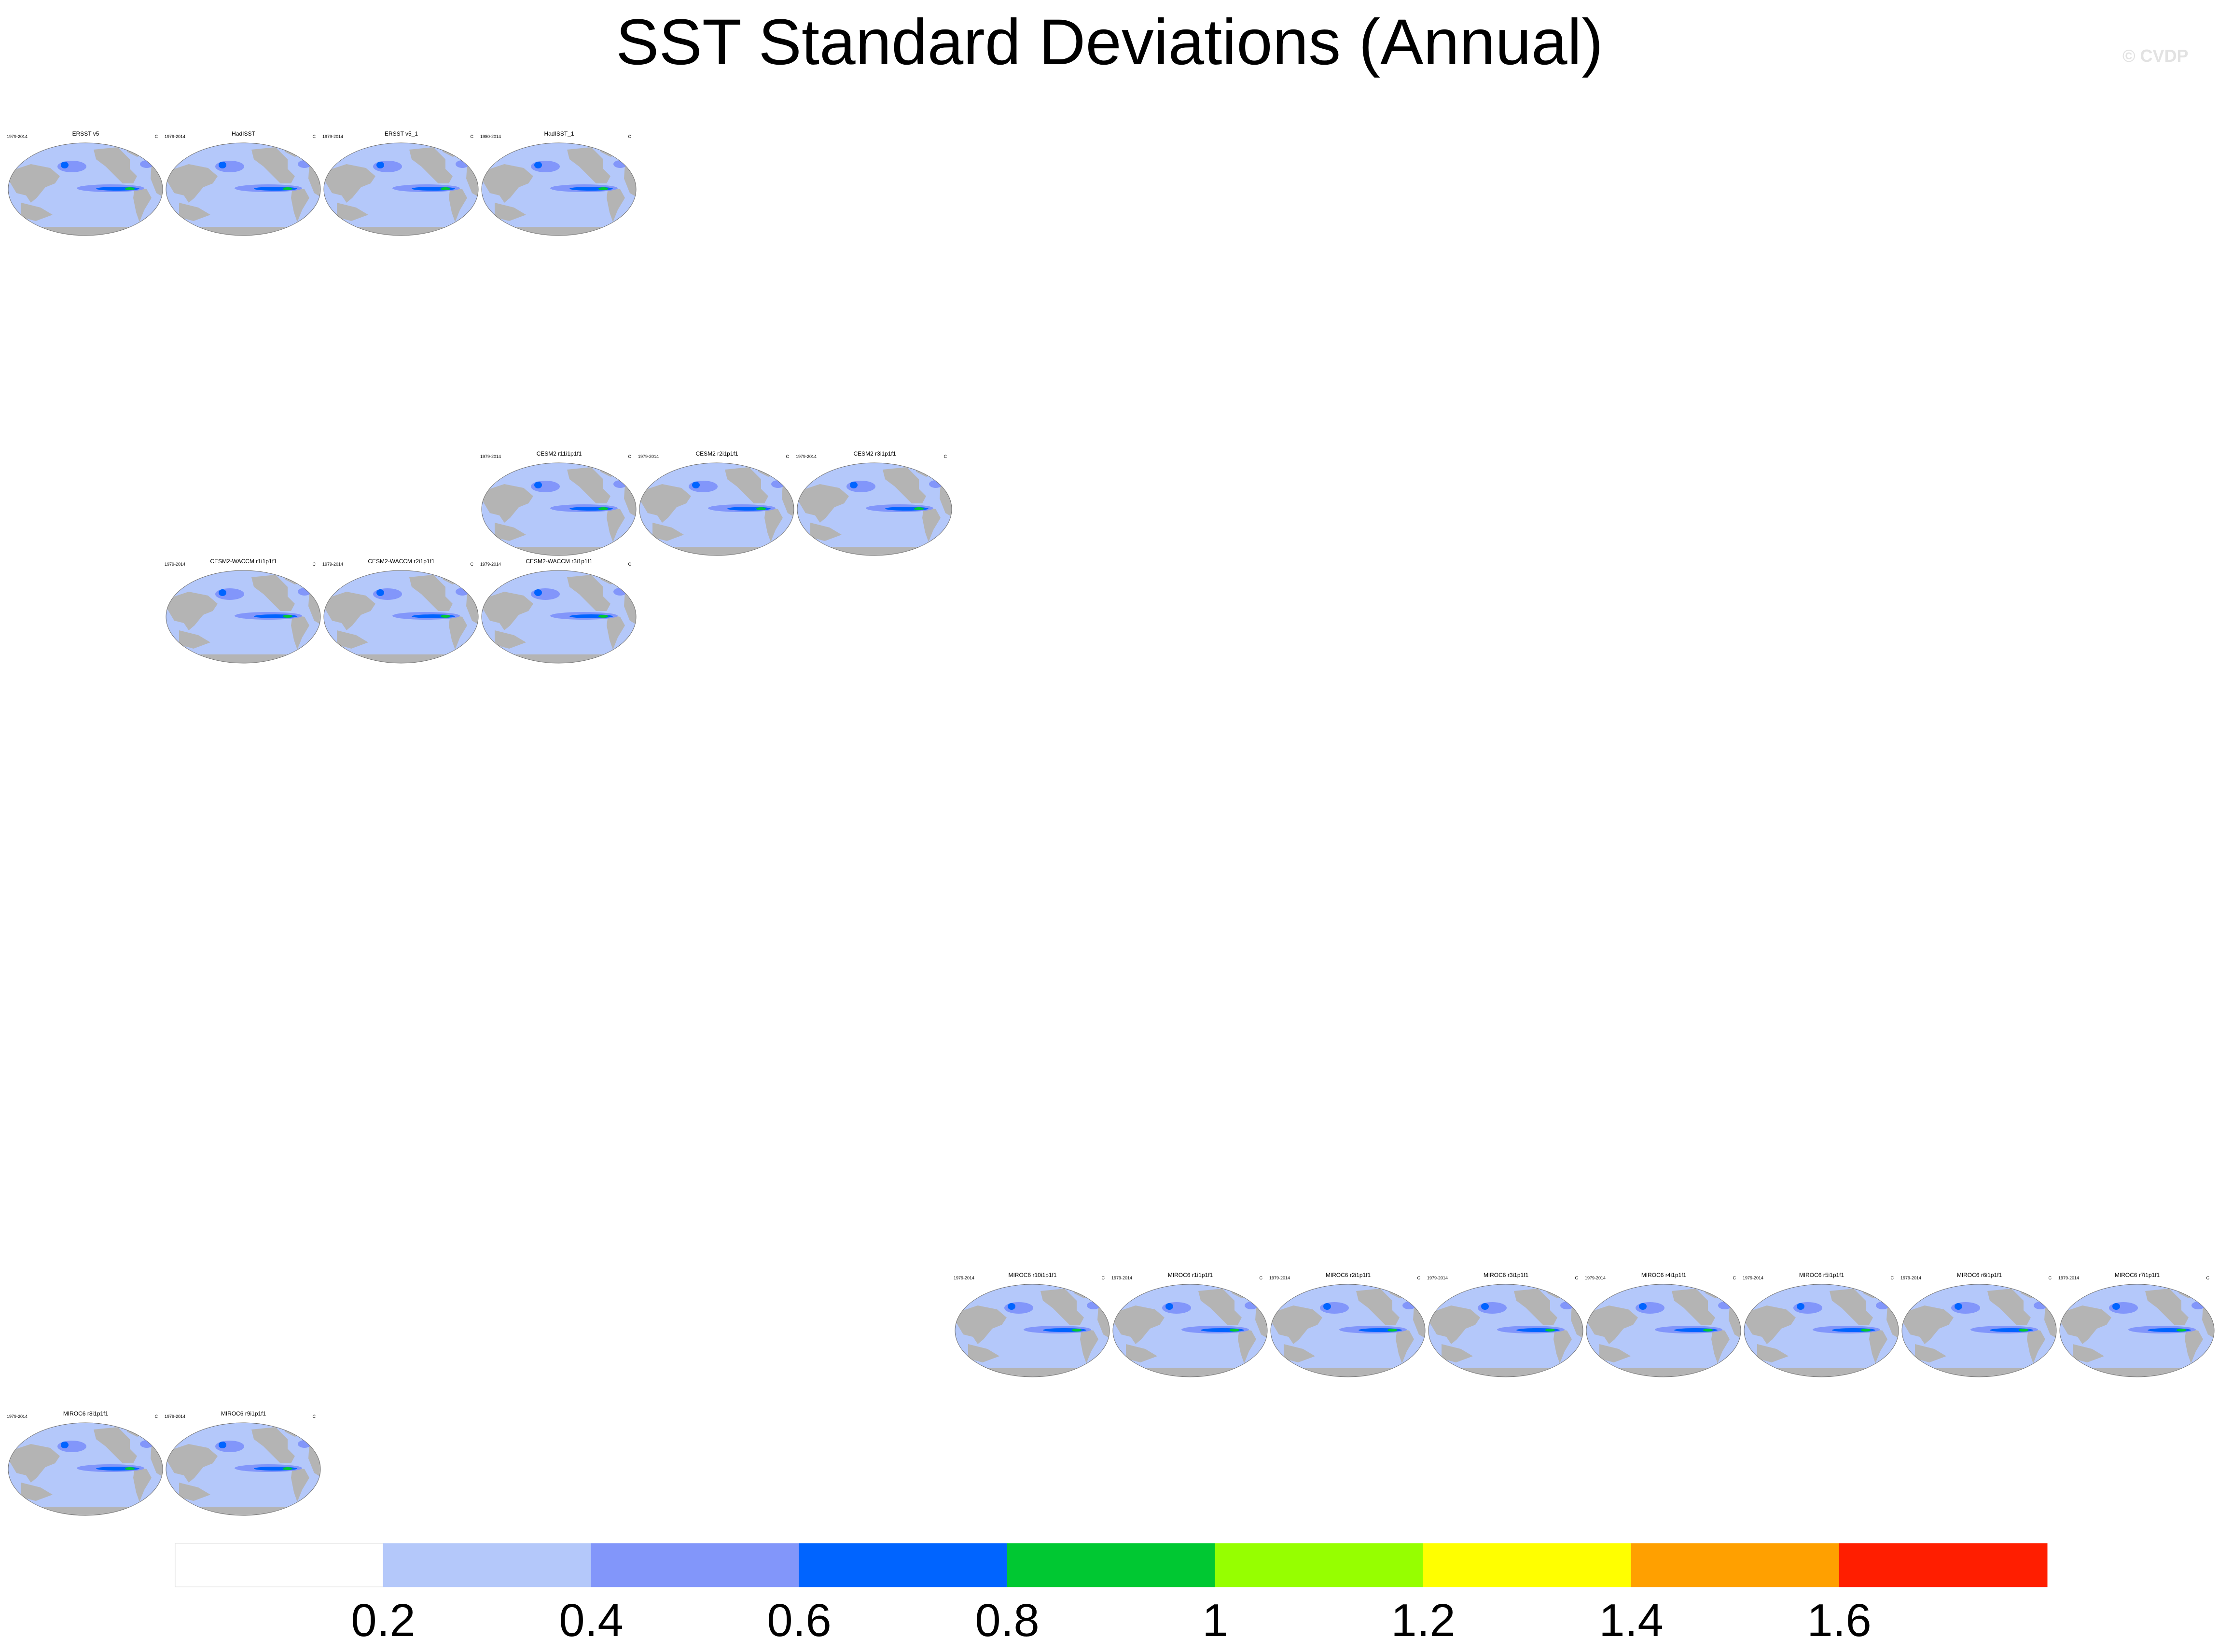  I want to click on colorbar-tick-label: 0.8, so click(1007, 1620).